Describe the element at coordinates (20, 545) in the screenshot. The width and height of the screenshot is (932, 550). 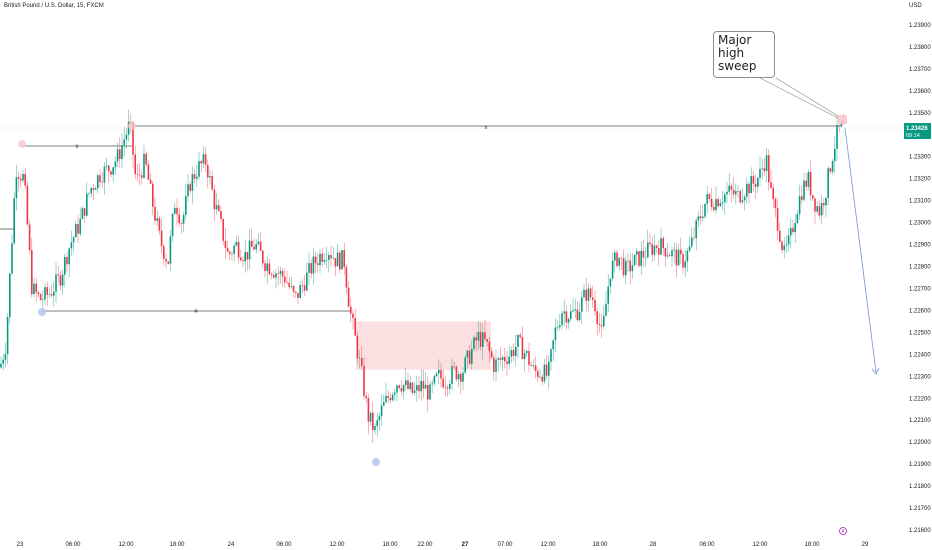
I see `time-tick-label: 23` at that location.